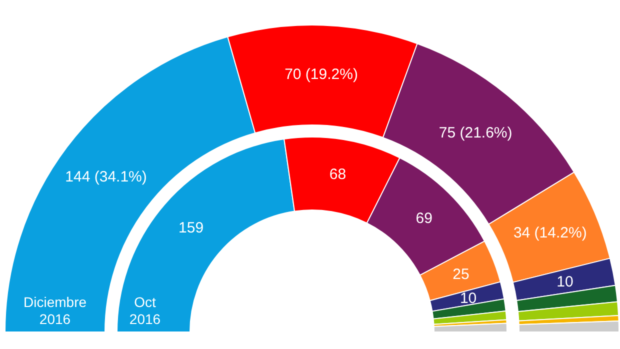  Describe the element at coordinates (55, 310) in the screenshot. I see `text: Diciembre 2016` at that location.